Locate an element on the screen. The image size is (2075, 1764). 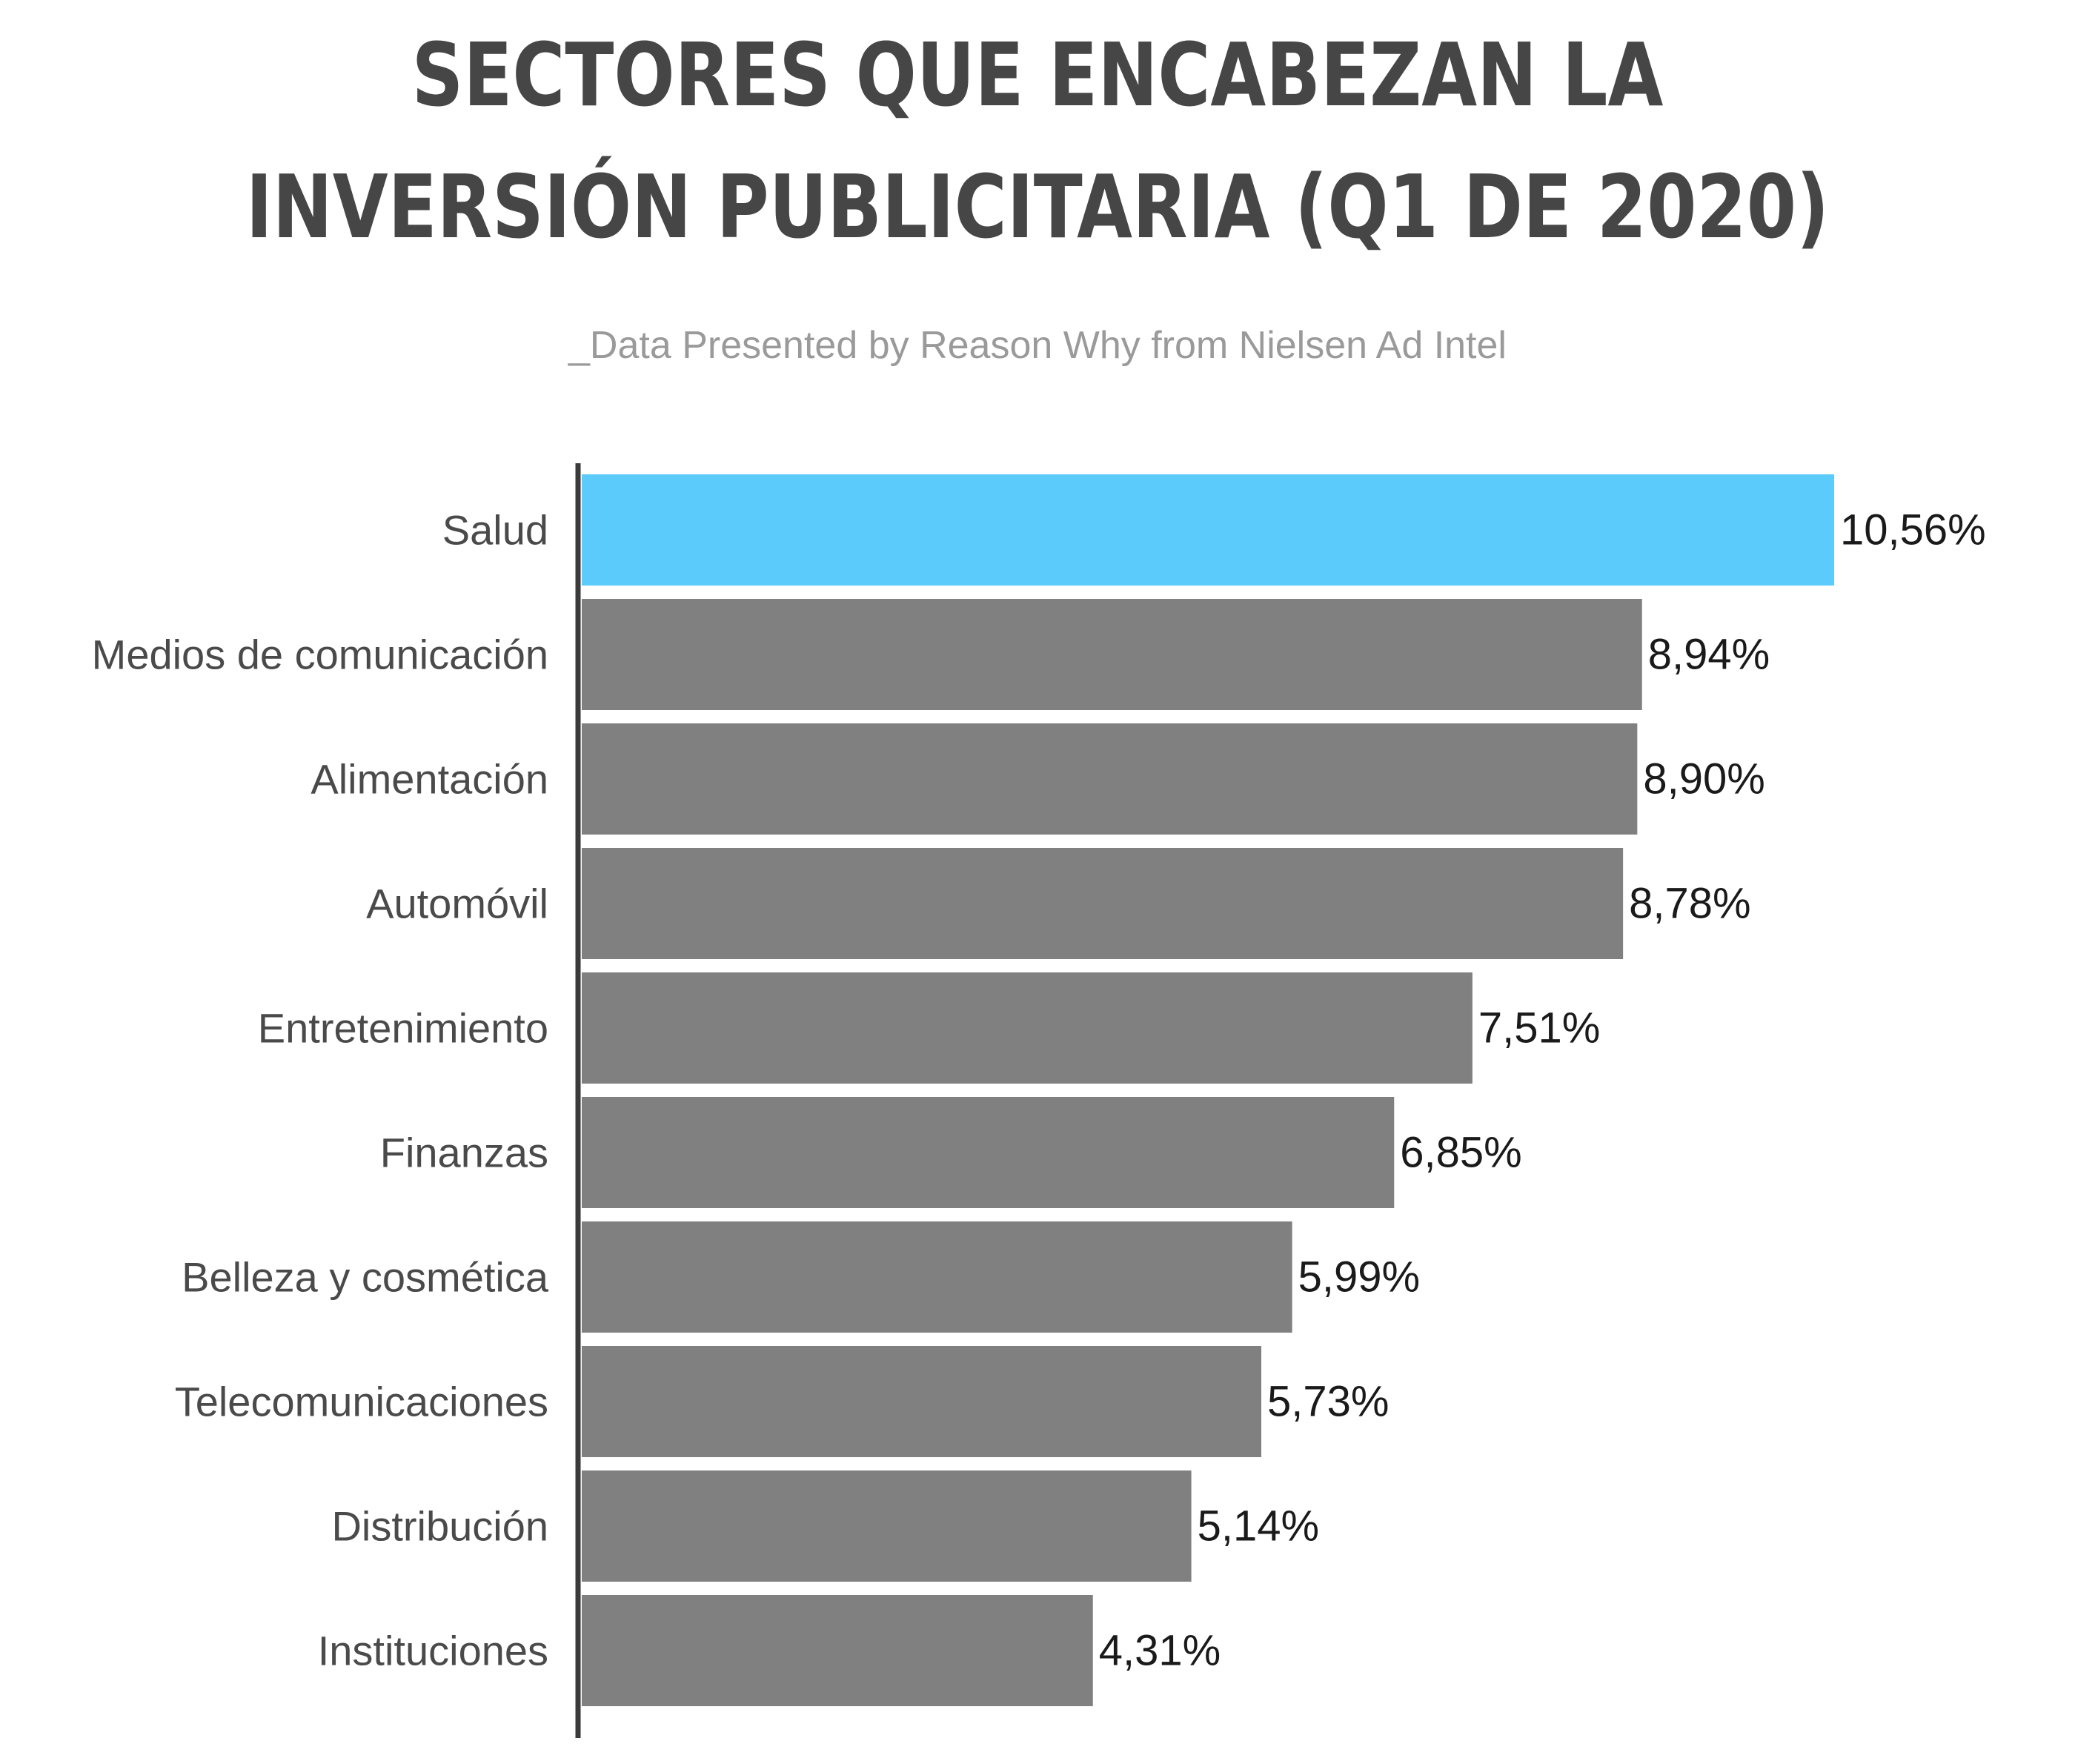
category-label: Instituciones is located at coordinates (433, 1651).